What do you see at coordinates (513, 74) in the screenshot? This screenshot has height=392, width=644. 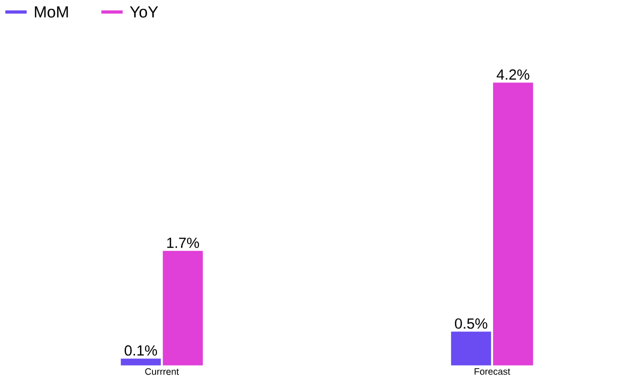 I see `data-label: 4.2%` at bounding box center [513, 74].